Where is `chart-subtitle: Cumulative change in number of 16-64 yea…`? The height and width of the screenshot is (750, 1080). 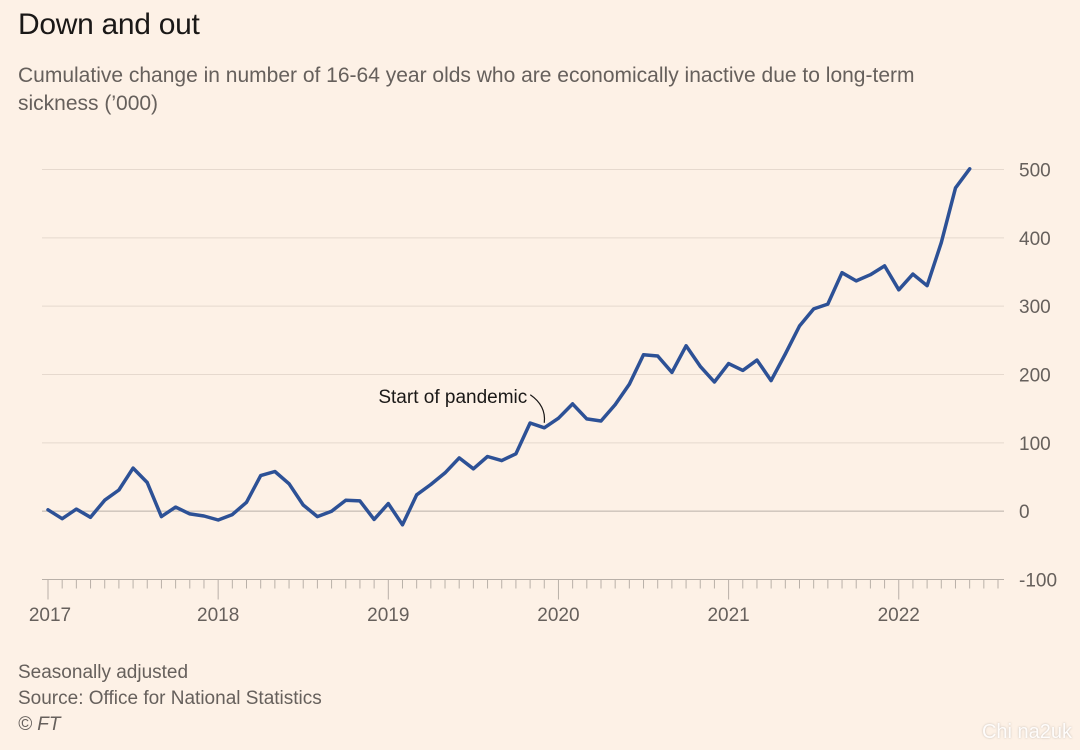
chart-subtitle: Cumulative change in number of 16-64 yea… is located at coordinates (466, 89).